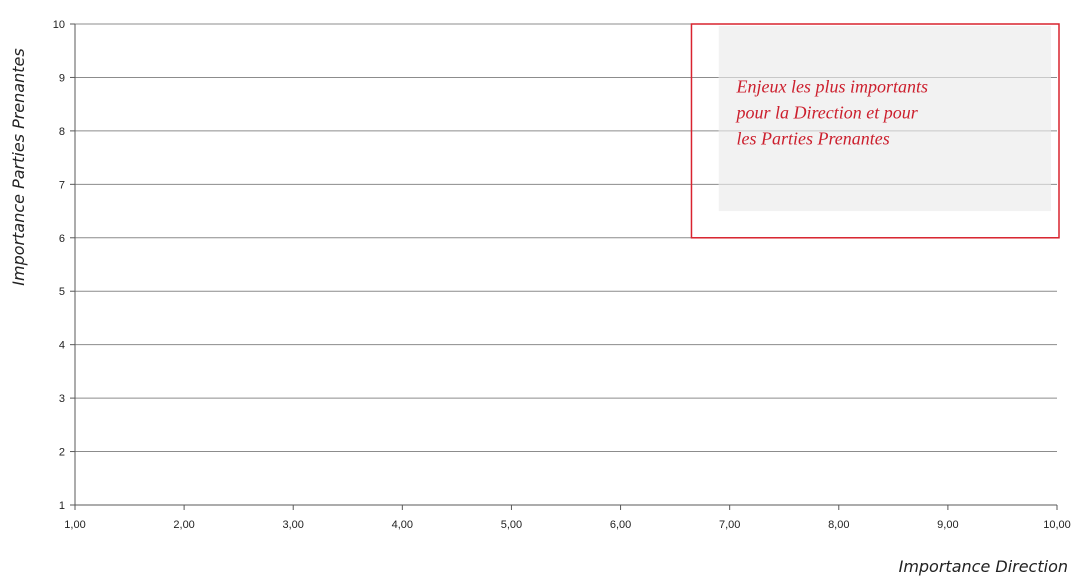 The height and width of the screenshot is (579, 1077). I want to click on y-tick-label: 4, so click(62, 346).